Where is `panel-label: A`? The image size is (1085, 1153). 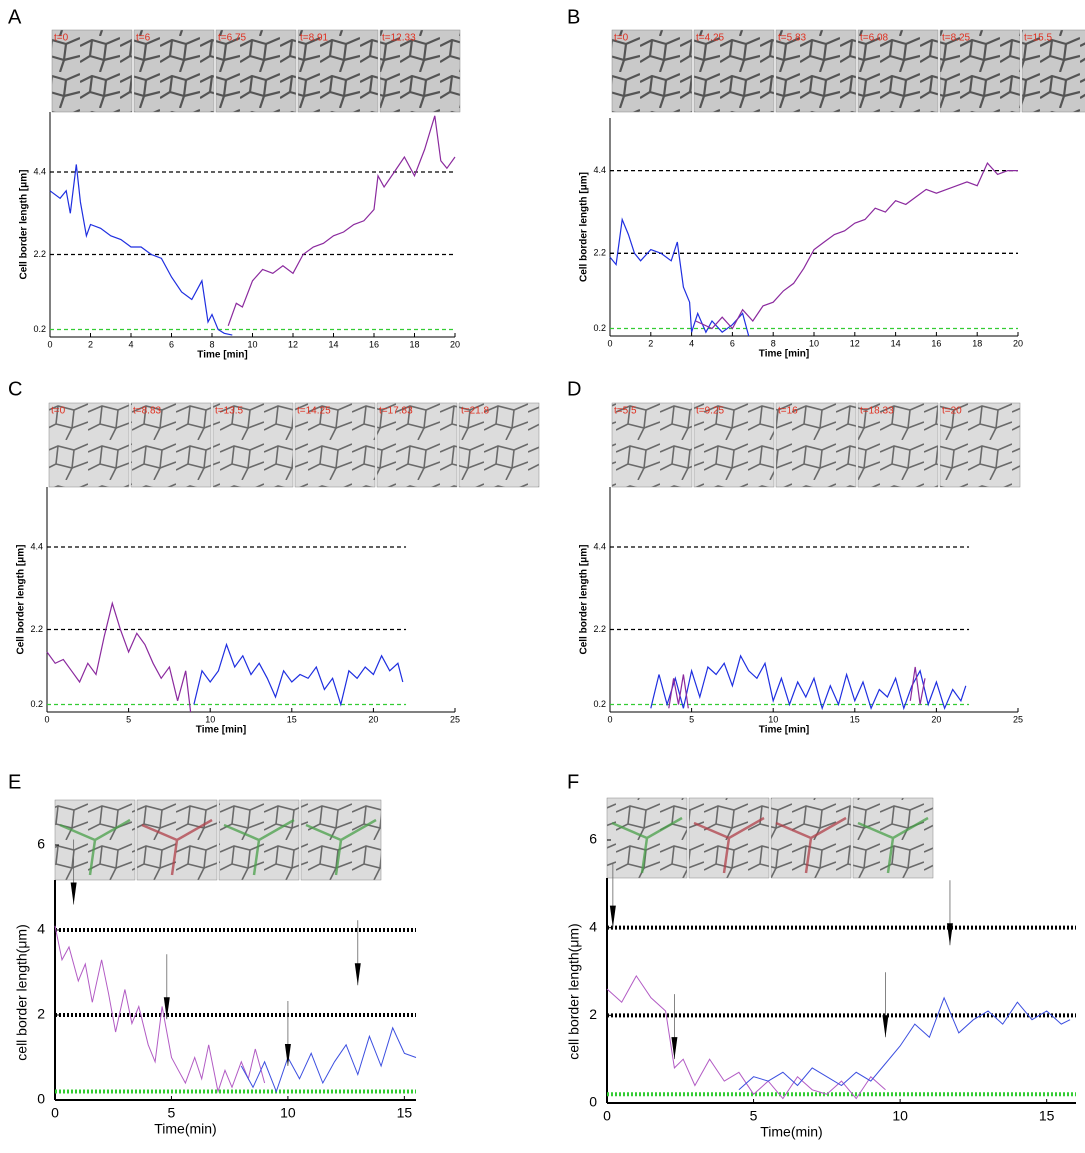
panel-label: A is located at coordinates (15, 17).